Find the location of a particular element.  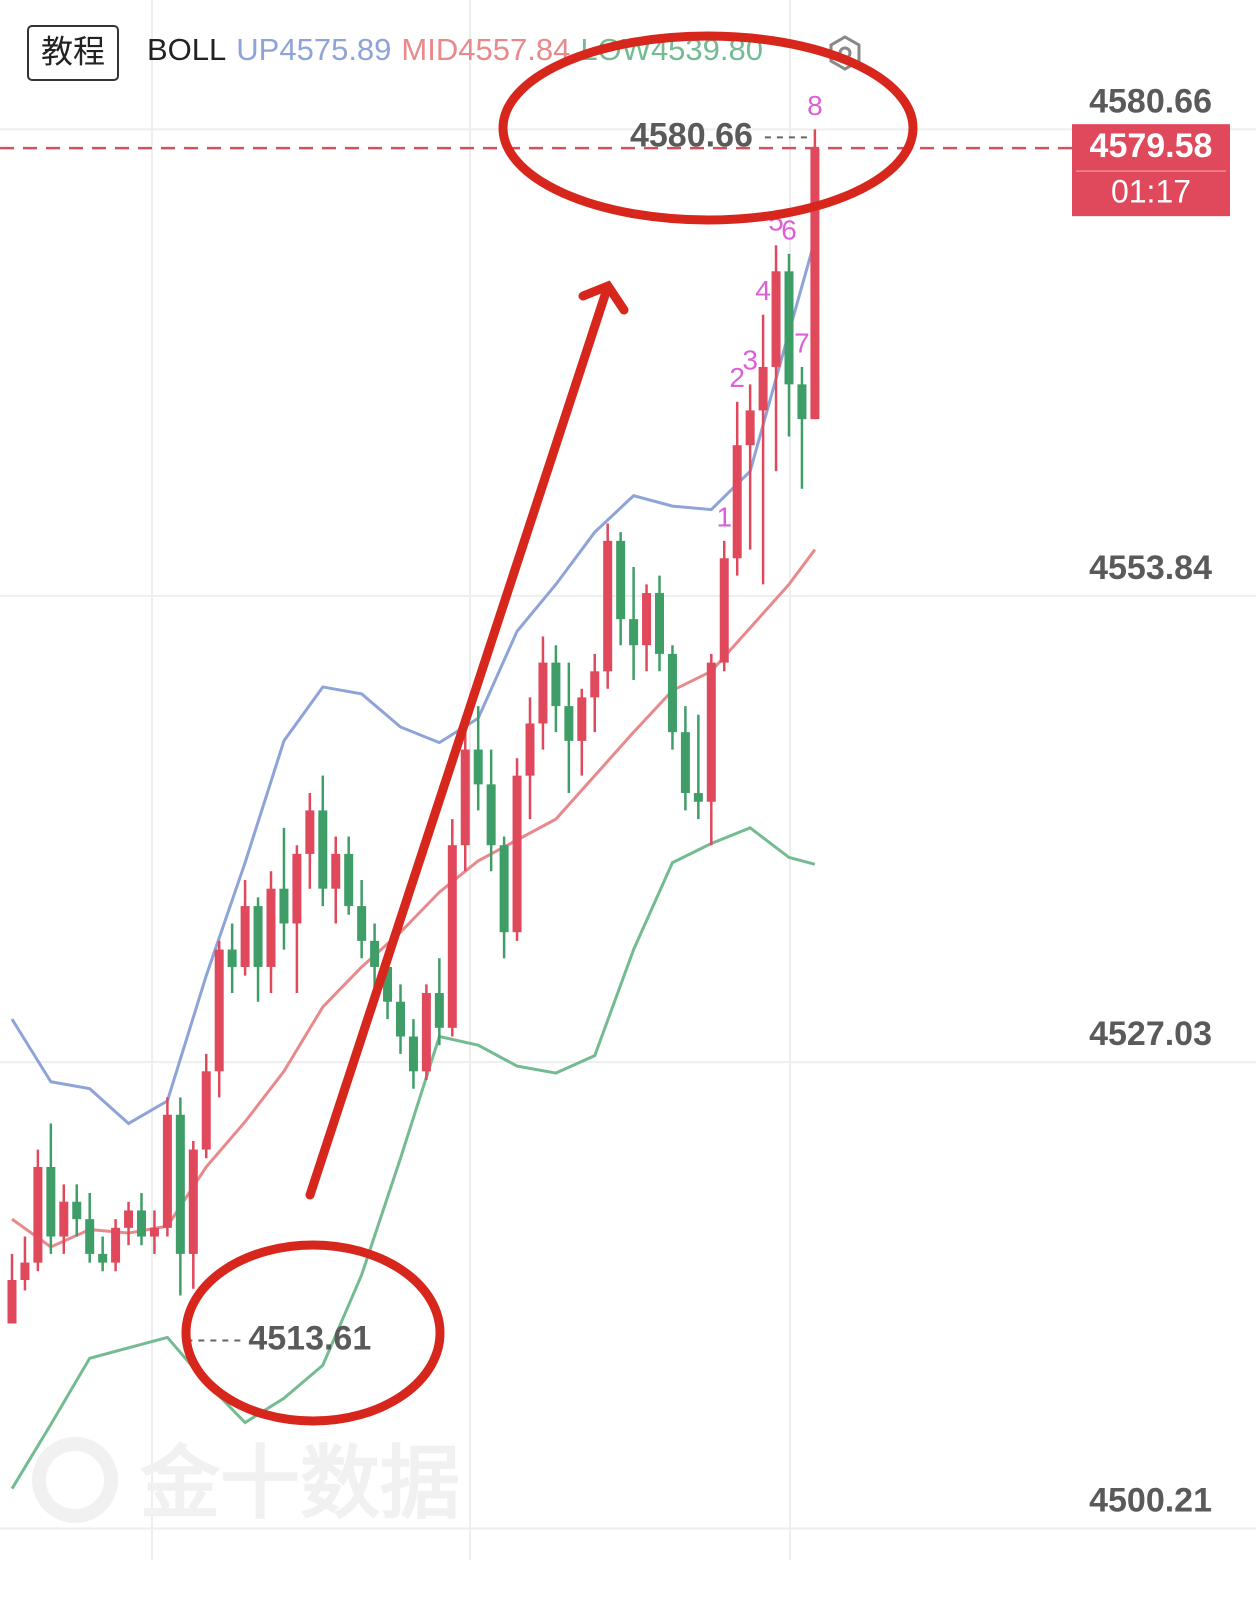

td-count-label: 7 is located at coordinates (802, 342).